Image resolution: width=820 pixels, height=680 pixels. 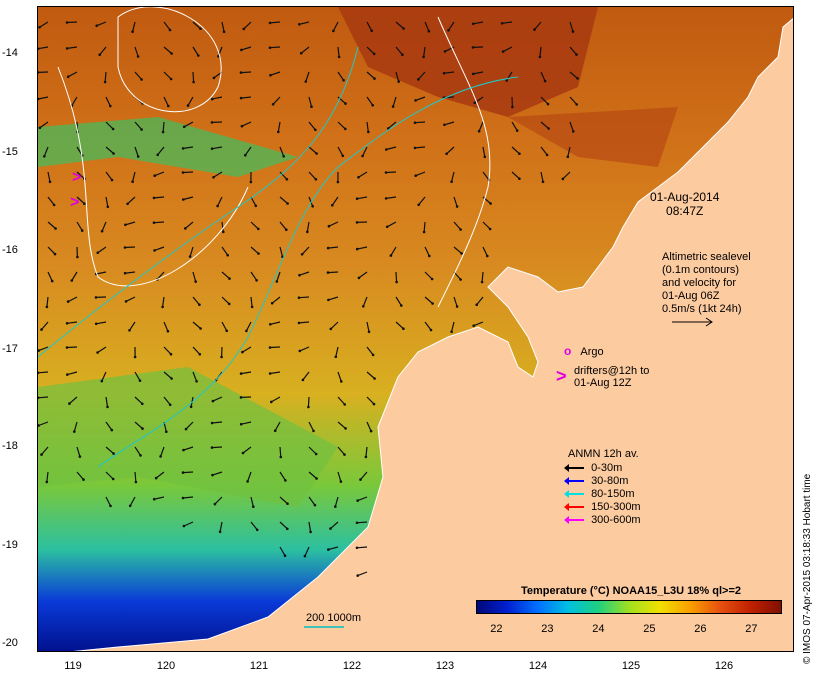 I want to click on lat-tick: -19, so click(x=10, y=545).